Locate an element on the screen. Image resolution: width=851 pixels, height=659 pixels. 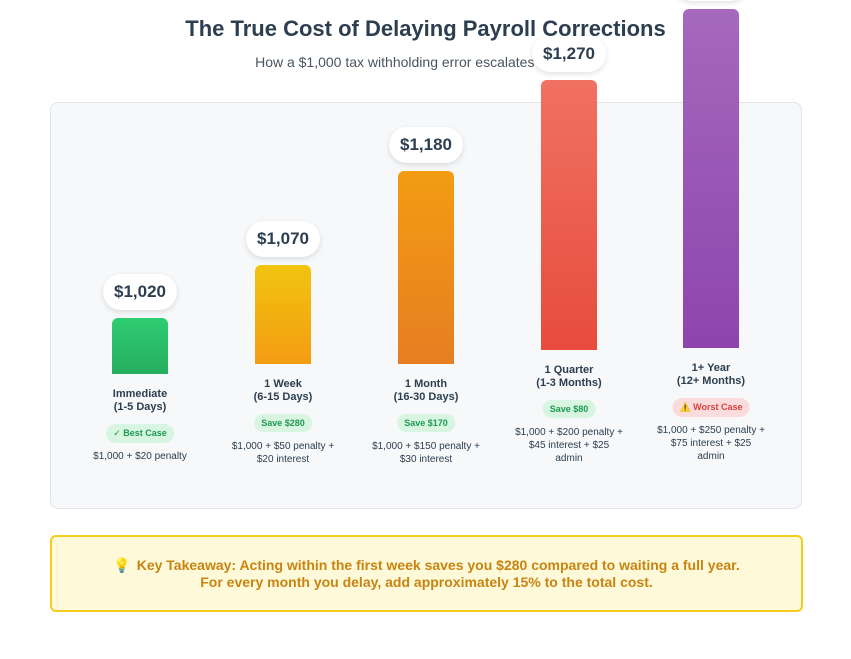
cost-breakdown-2: $1,000 + $50 penalty + $20 interest is located at coordinates (283, 453).